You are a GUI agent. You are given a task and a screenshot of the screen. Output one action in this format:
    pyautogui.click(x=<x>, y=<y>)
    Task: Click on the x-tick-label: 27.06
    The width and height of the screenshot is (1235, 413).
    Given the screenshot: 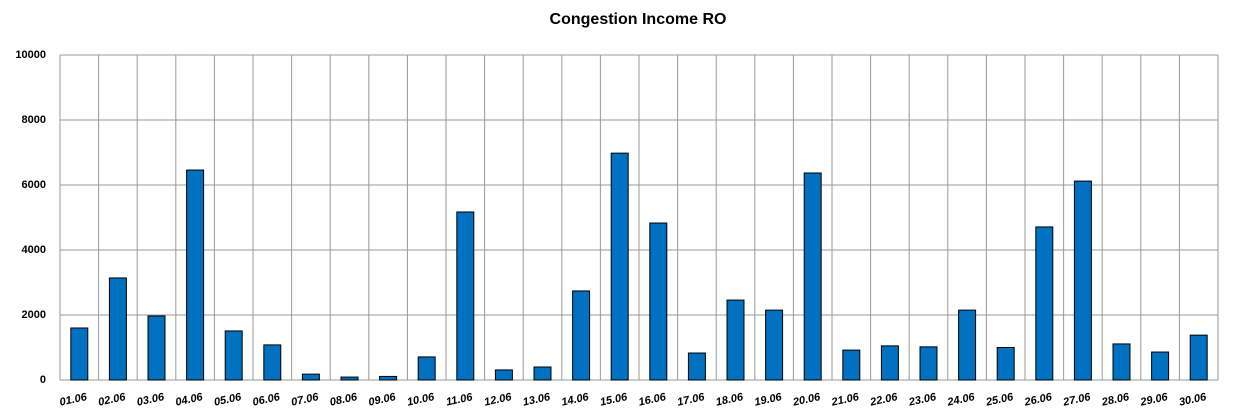 What is the action you would take?
    pyautogui.click(x=1076, y=400)
    